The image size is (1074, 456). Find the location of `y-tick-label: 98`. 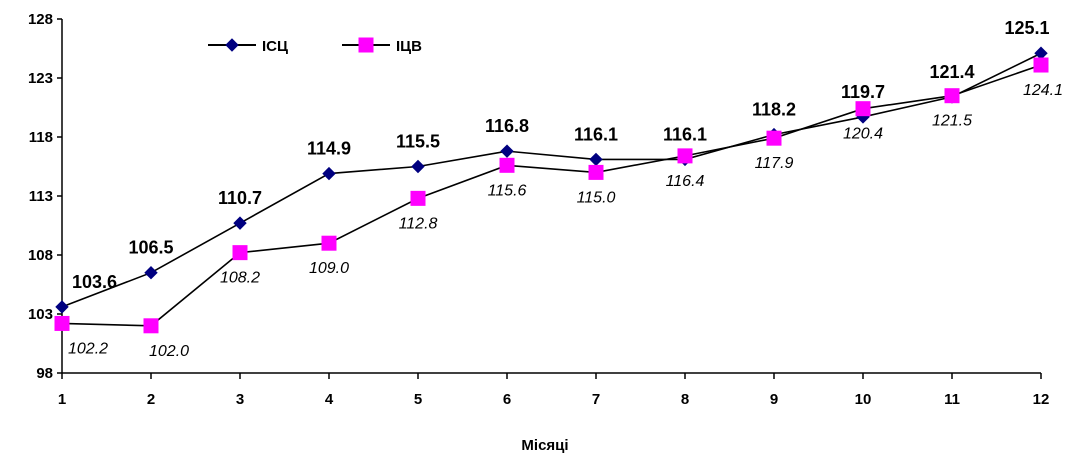

y-tick-label: 98 is located at coordinates (44, 373).